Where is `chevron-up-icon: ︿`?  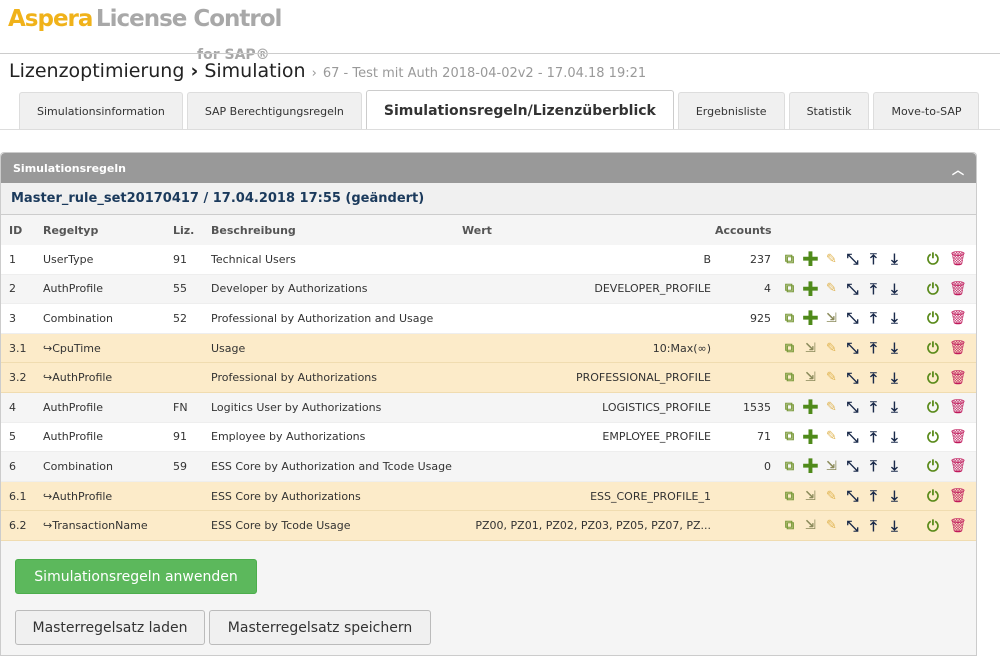
chevron-up-icon: ︿ is located at coordinates (957, 170).